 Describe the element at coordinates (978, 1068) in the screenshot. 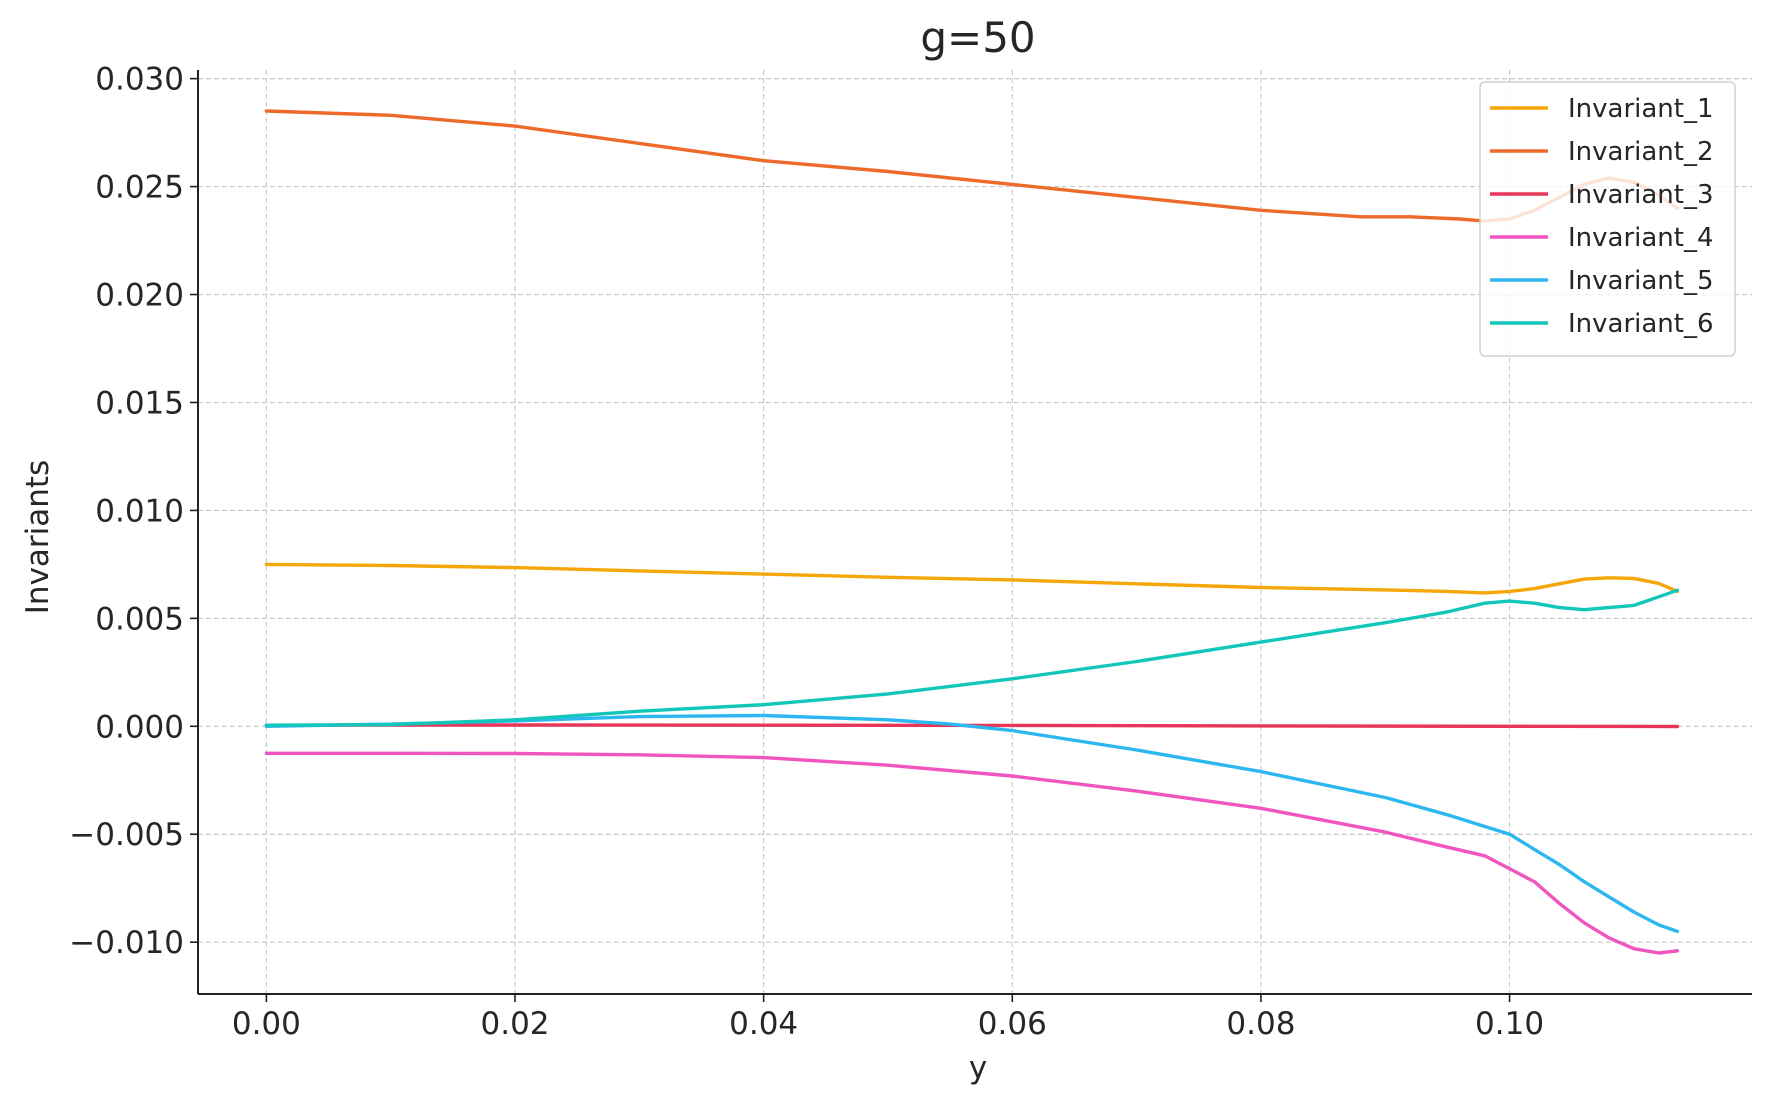

I see `x-axis-title: y` at that location.